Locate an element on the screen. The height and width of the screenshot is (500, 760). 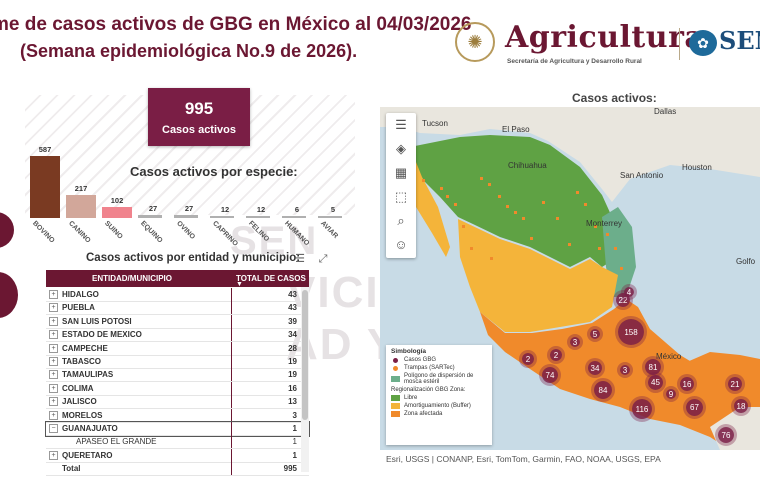
species-bar-value: 217 is located at coordinates (81, 189).